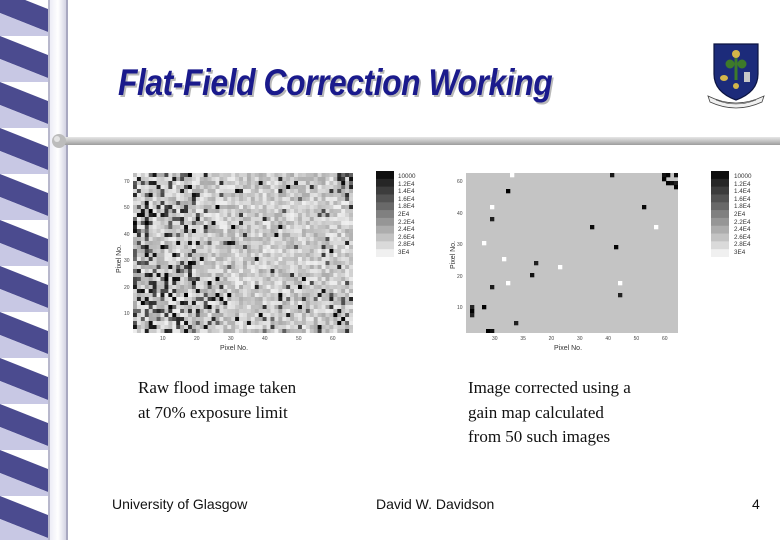 Image resolution: width=780 pixels, height=540 pixels. I want to click on x-tick-label: 40, so click(265, 339).